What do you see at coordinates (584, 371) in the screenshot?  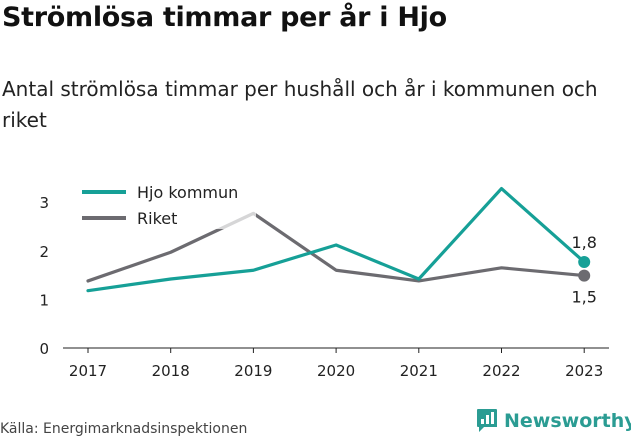 I see `x-tick-label: 2023` at bounding box center [584, 371].